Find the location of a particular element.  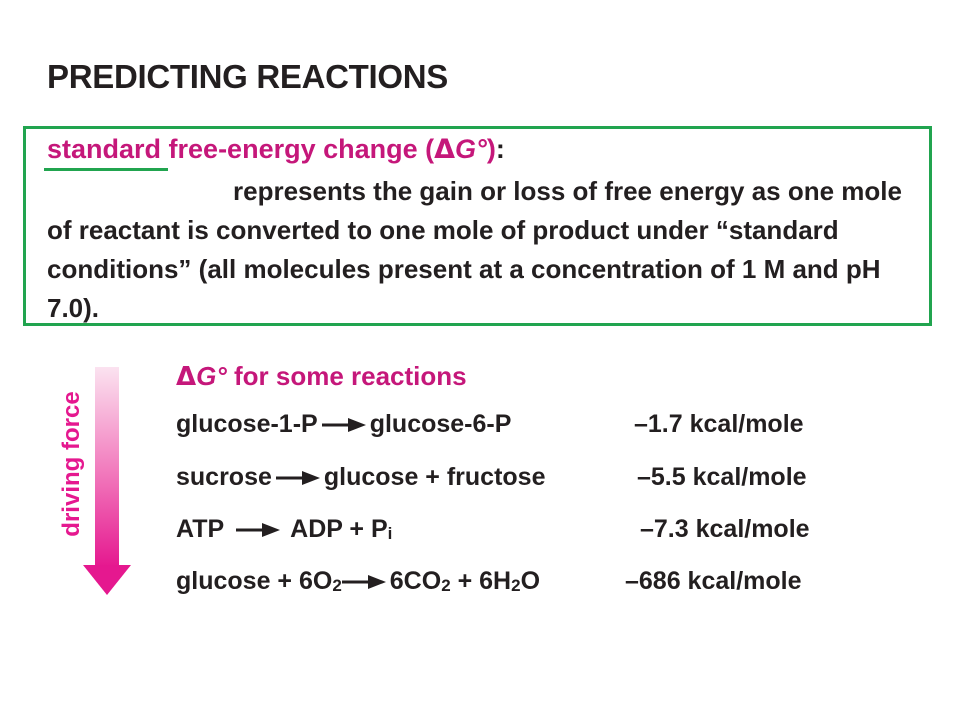

term-underline is located at coordinates (106, 169).